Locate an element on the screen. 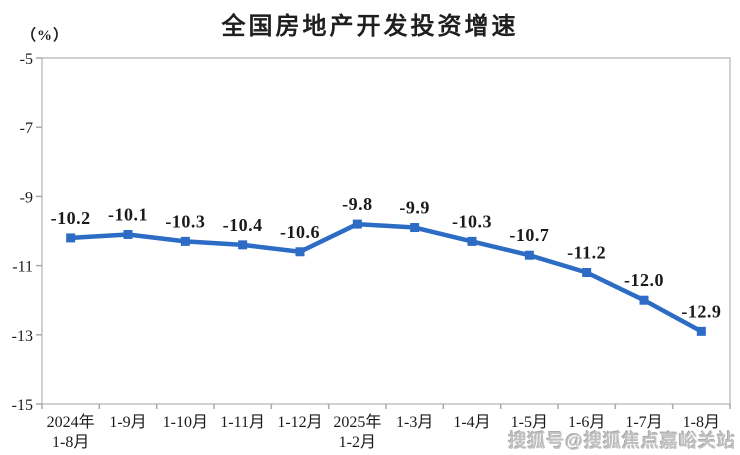 The width and height of the screenshot is (740, 455). data-point-label: -10.2 is located at coordinates (71, 218).